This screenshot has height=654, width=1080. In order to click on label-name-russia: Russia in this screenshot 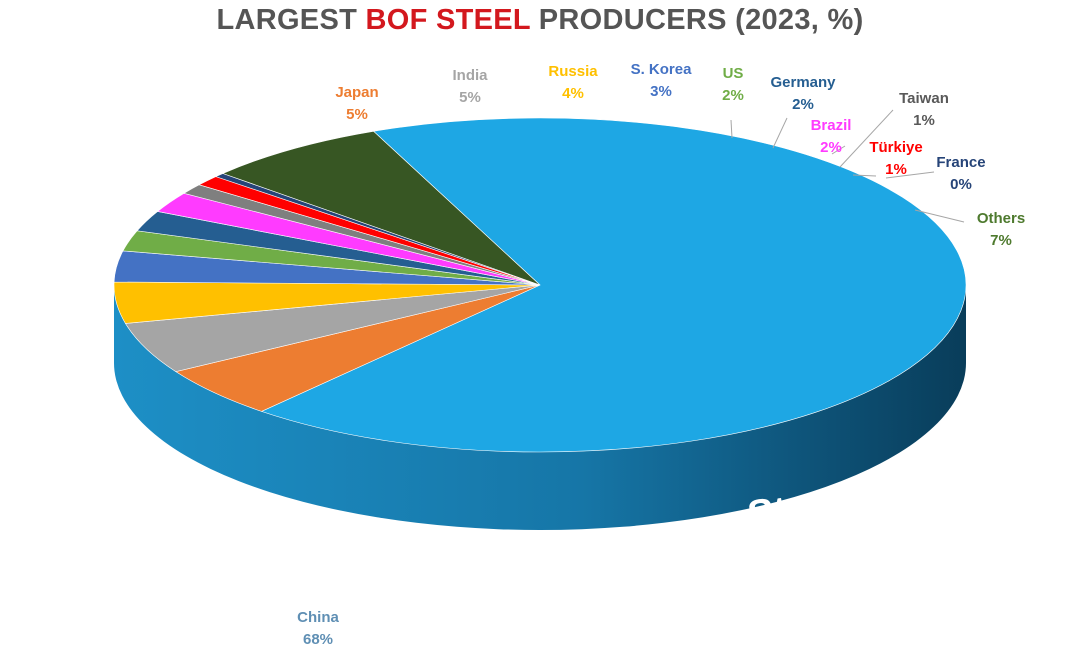, I will do `click(573, 71)`.